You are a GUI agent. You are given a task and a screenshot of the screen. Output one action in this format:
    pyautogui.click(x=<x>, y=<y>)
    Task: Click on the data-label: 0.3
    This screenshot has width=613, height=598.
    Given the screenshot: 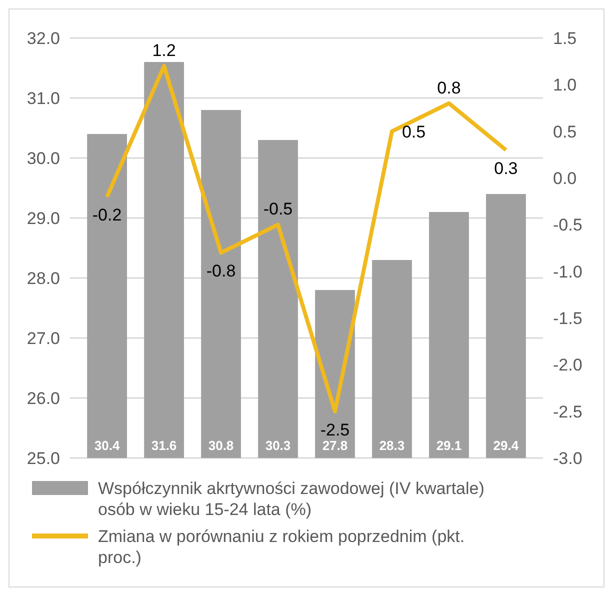 What is the action you would take?
    pyautogui.click(x=506, y=168)
    